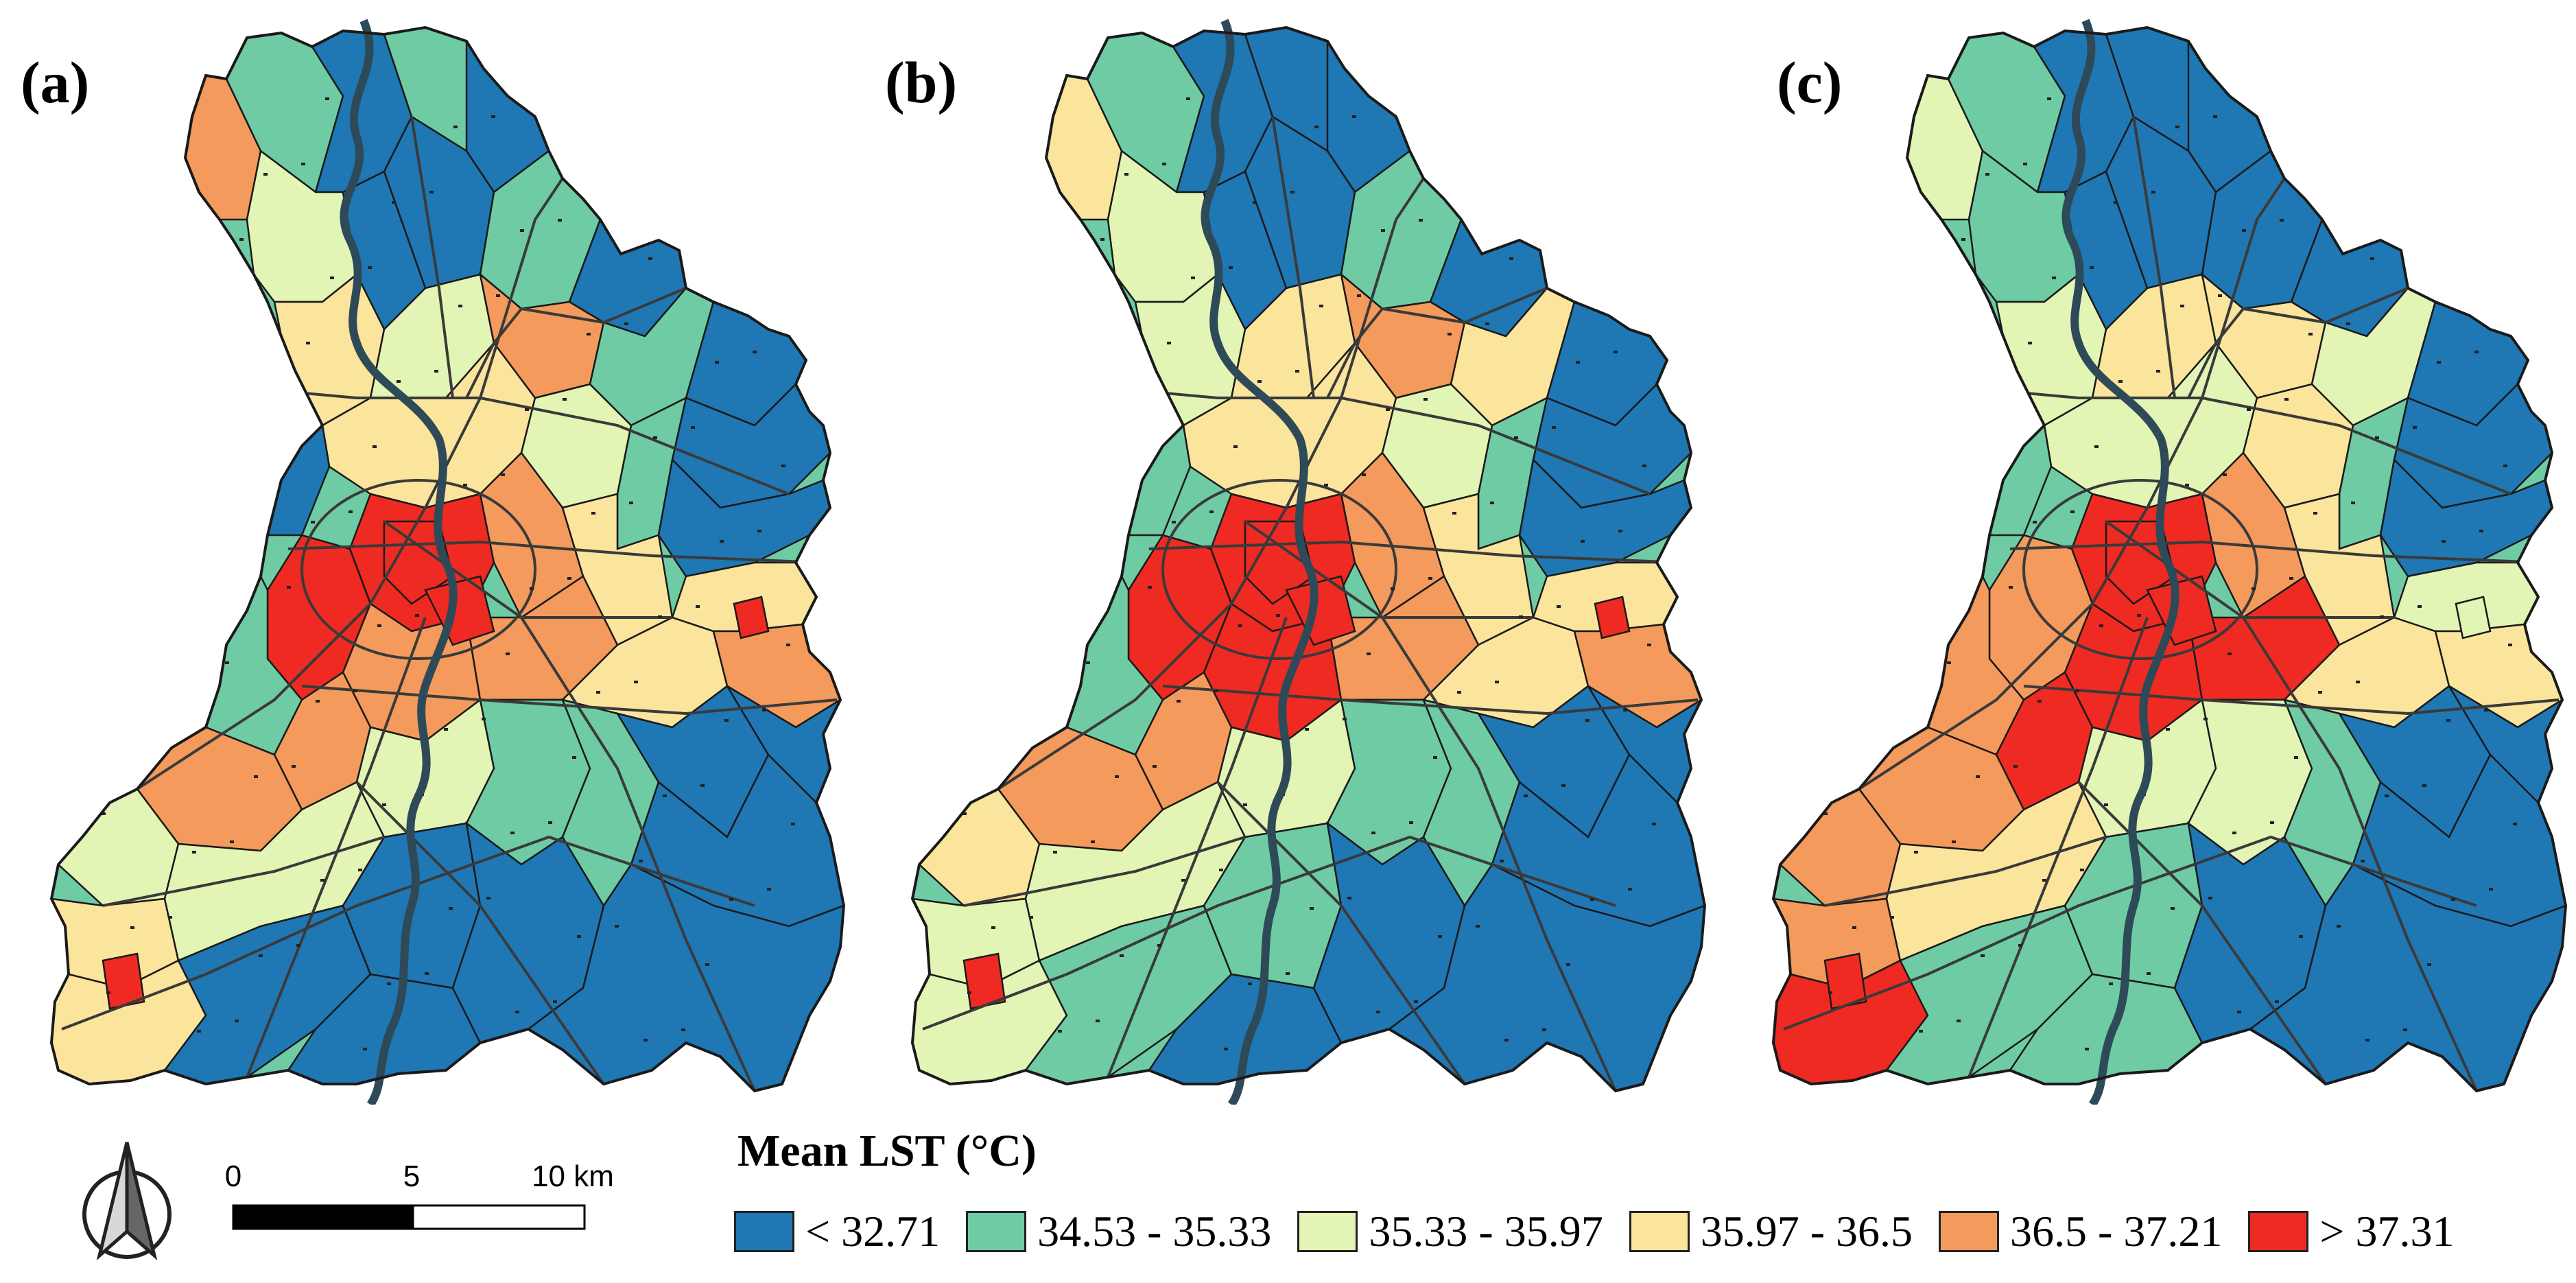  What do you see at coordinates (2351, 1231) in the screenshot?
I see `legend-item: > 37.31` at bounding box center [2351, 1231].